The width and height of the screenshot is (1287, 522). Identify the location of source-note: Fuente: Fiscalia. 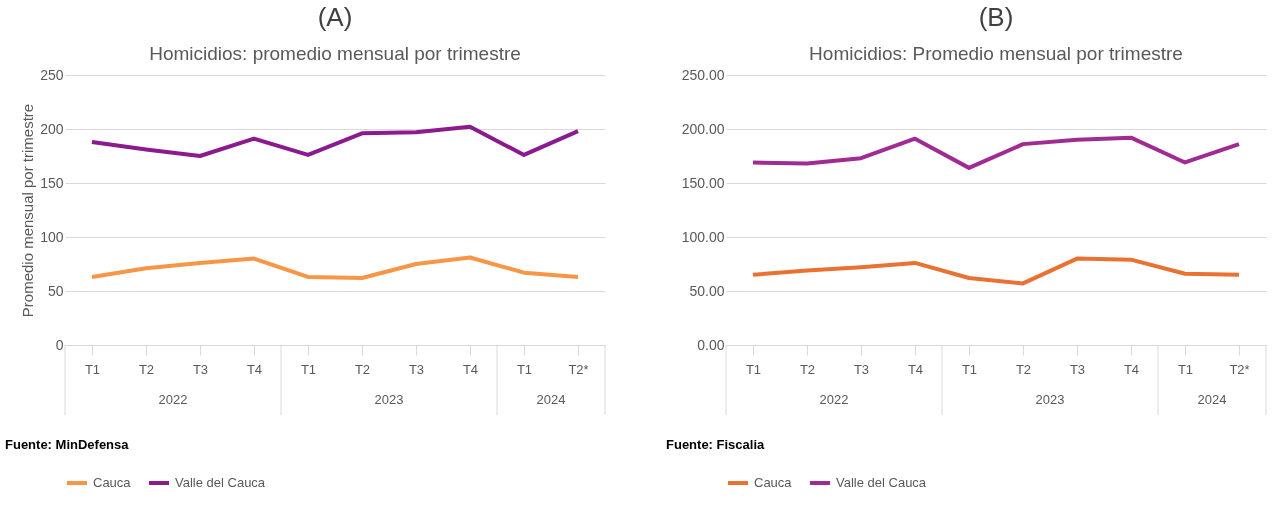
(716, 444).